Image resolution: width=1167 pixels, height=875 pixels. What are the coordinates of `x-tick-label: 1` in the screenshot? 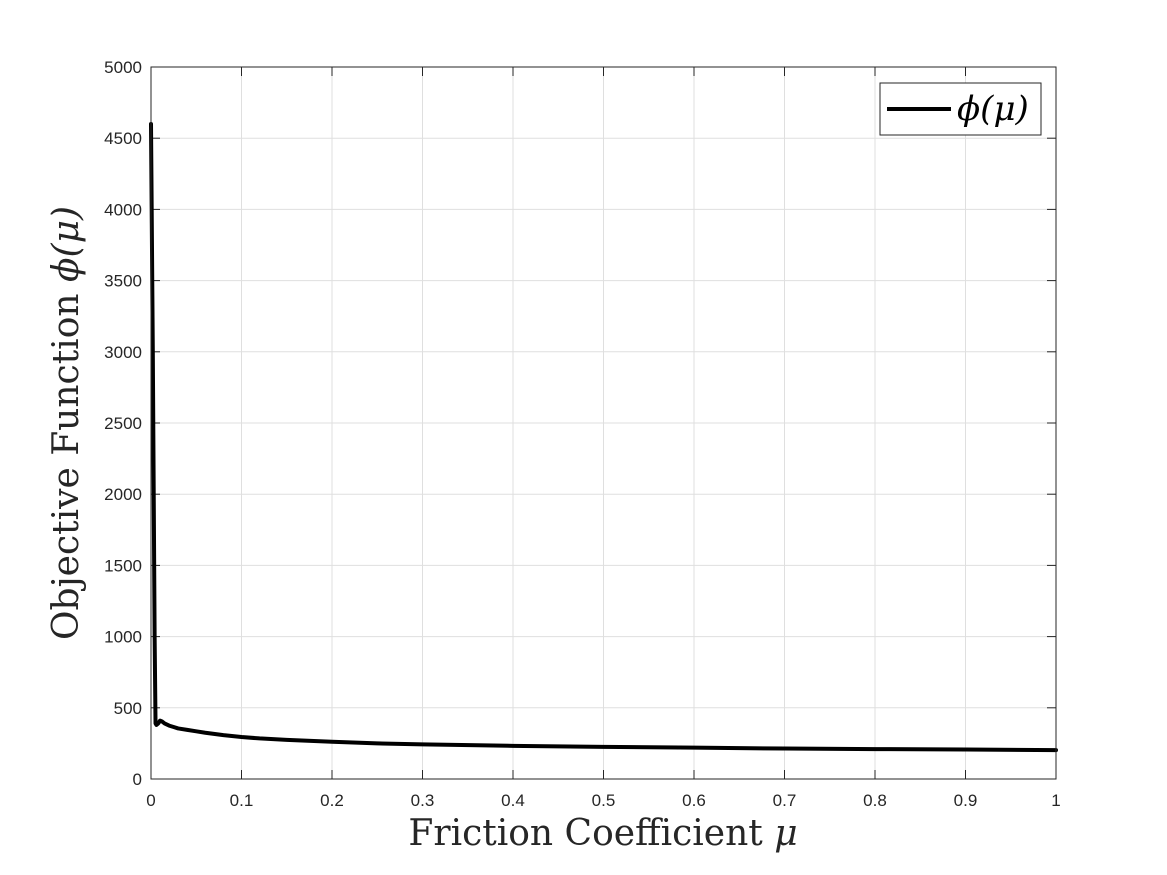 It's located at (1055, 800).